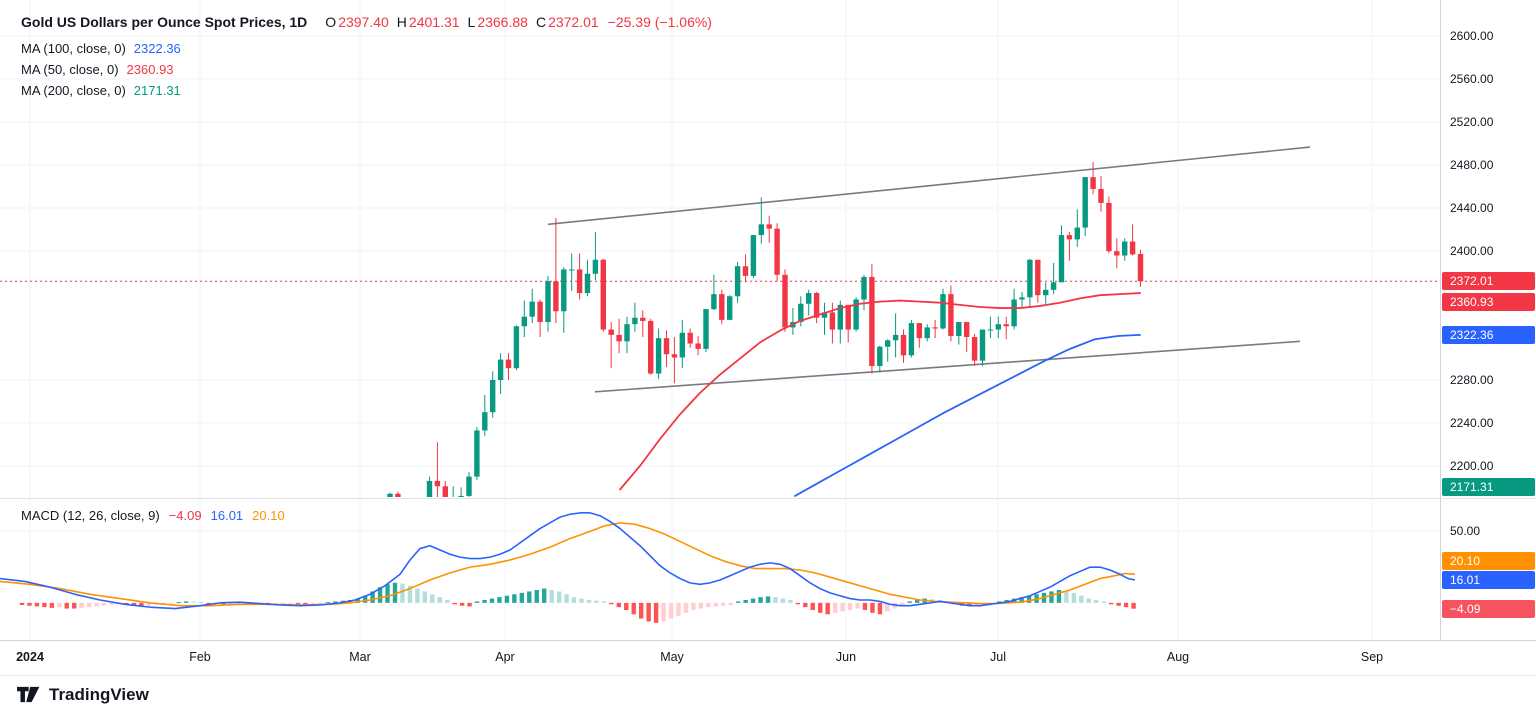 This screenshot has width=1536, height=717. I want to click on time-axis-label: Feb, so click(200, 657).